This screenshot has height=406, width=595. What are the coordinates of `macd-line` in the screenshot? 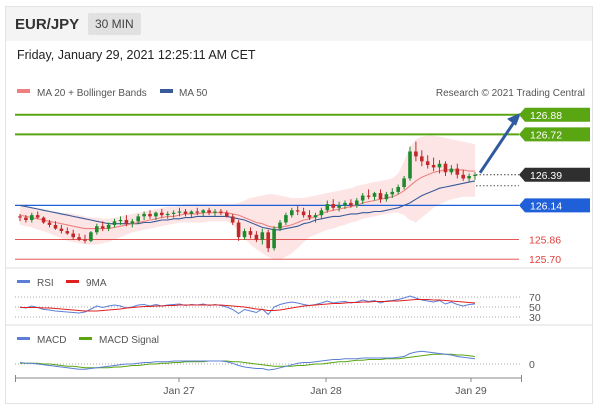 It's located at (247, 360).